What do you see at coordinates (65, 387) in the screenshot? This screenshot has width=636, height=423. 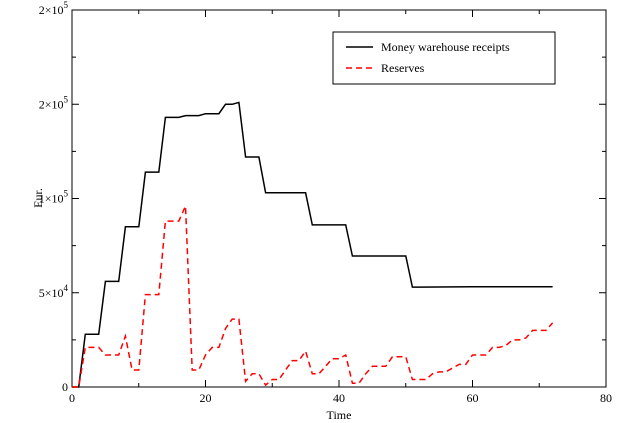 I see `y-tick-label: 0` at bounding box center [65, 387].